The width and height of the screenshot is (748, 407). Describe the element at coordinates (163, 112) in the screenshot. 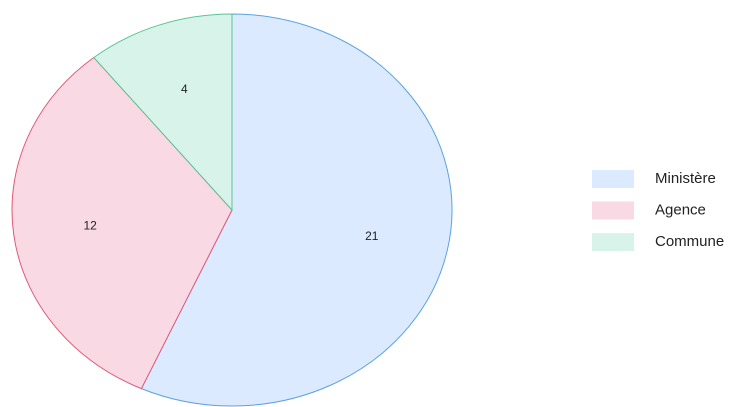

I see `pie-slice` at that location.